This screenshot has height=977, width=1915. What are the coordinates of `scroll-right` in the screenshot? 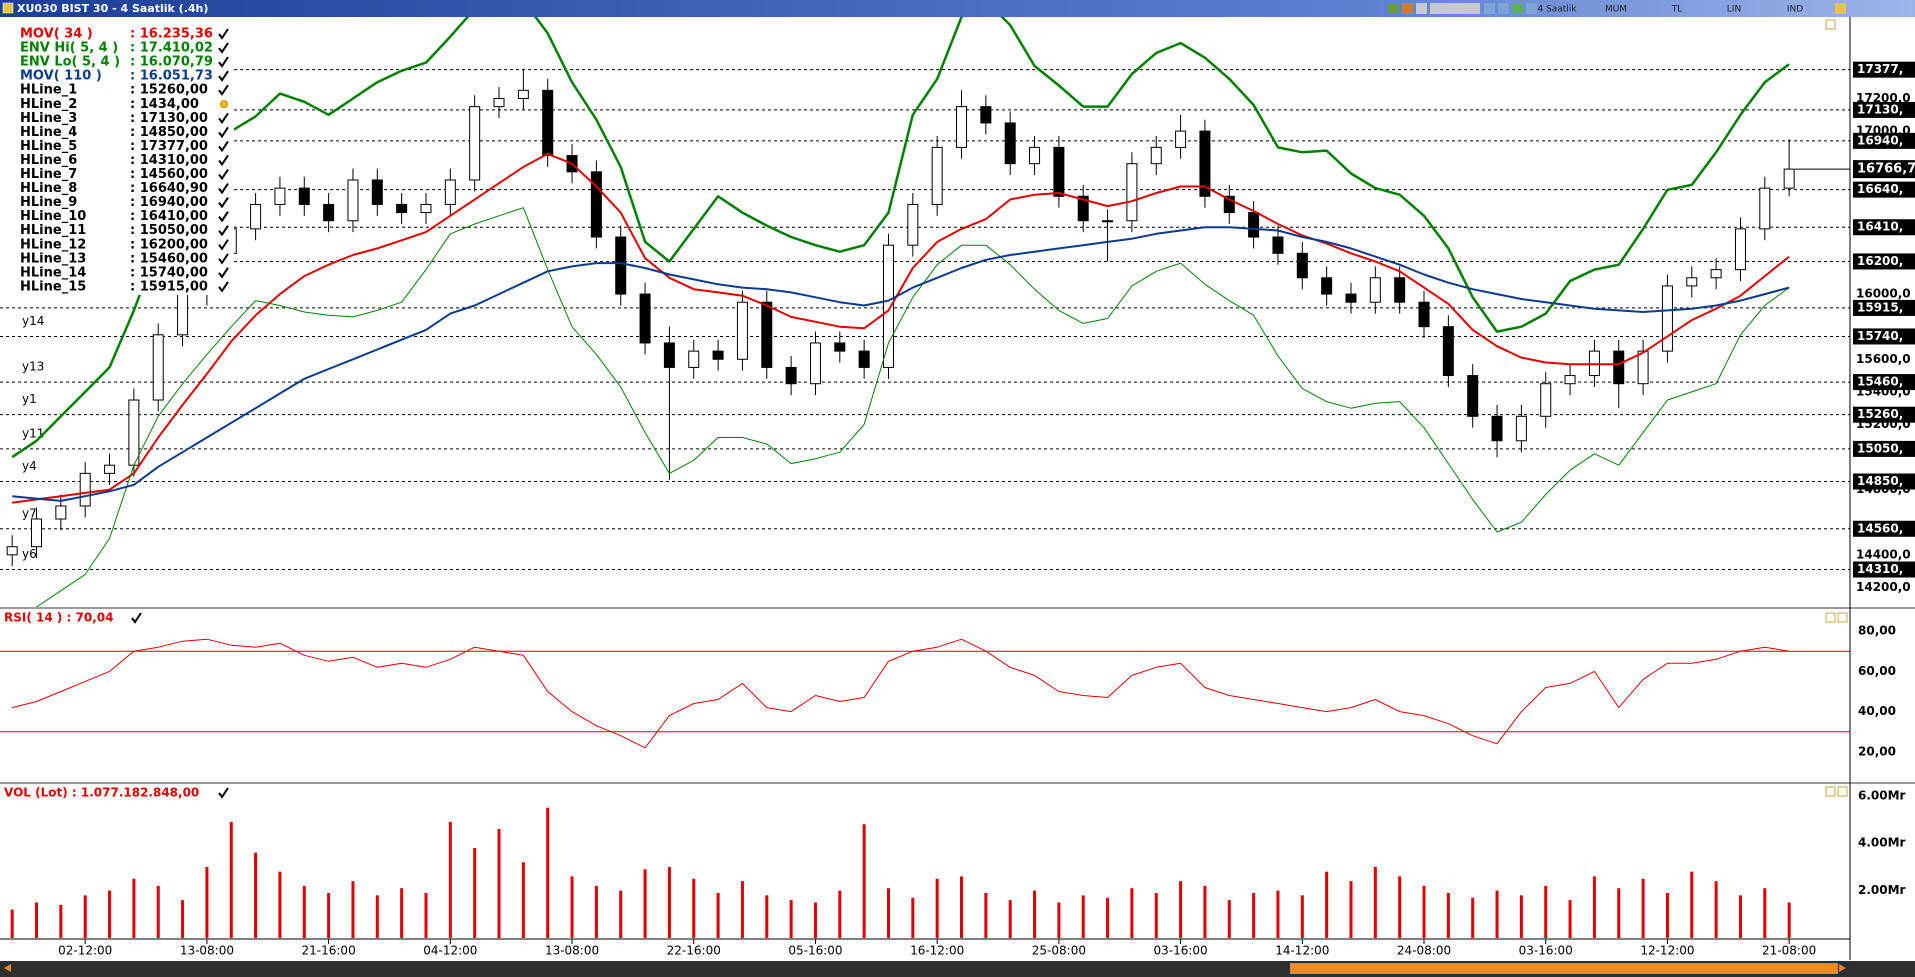 It's located at (1842, 968).